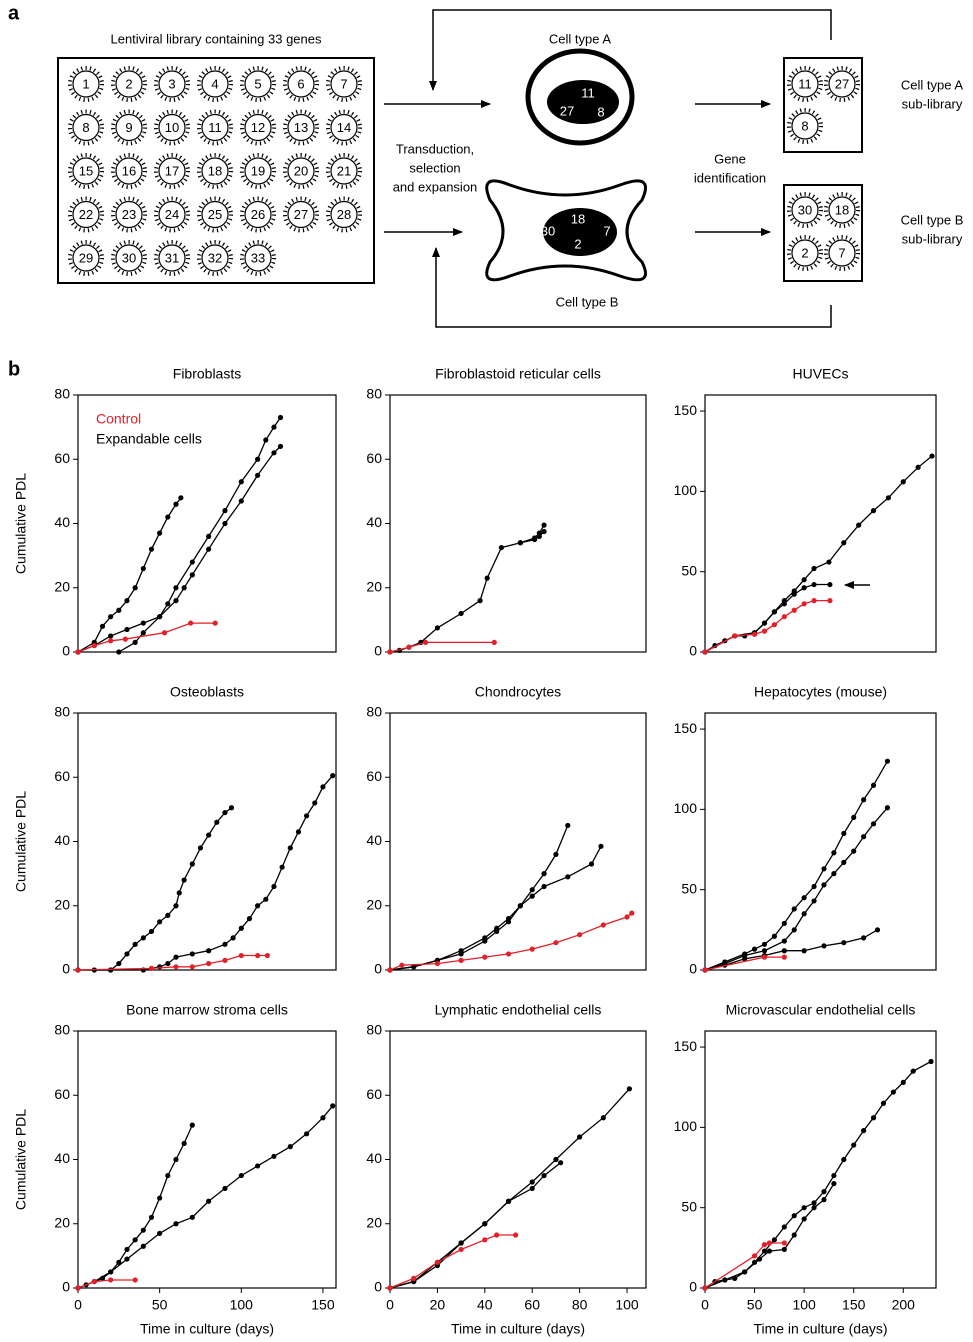 Image resolution: width=973 pixels, height=1342 pixels. Describe the element at coordinates (693, 1287) in the screenshot. I see `y-tick-label: 0` at that location.